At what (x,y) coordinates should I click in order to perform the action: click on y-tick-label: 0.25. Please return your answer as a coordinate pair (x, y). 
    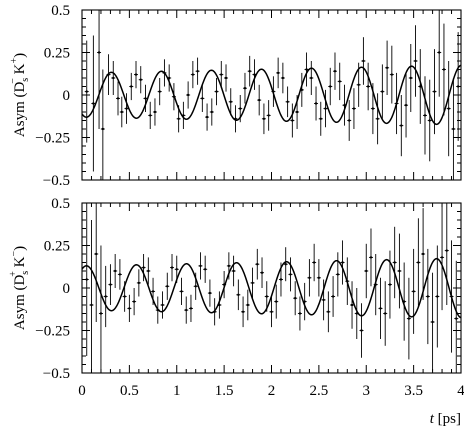
    Looking at the image, I should click on (57, 54).